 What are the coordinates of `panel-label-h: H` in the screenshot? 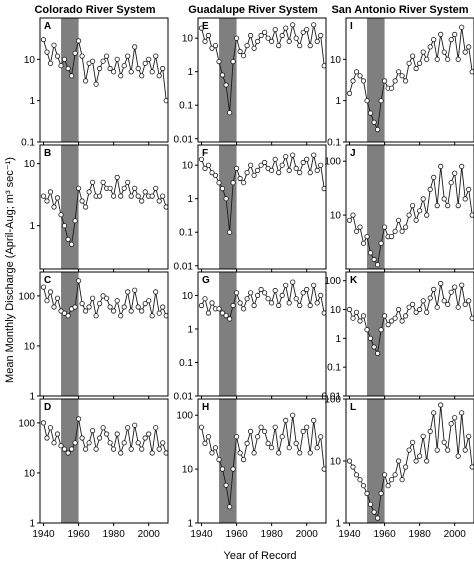 It's located at (205, 407).